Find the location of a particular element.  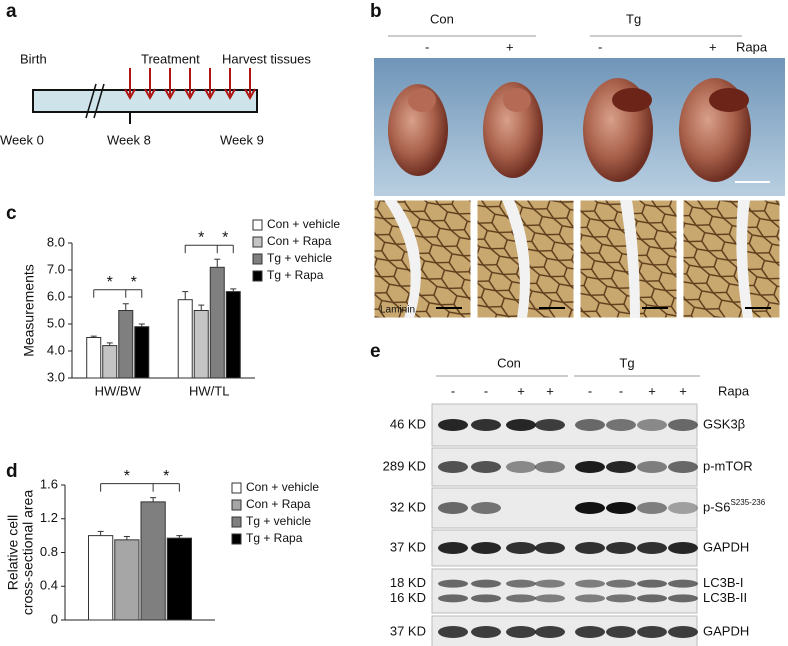

superscript: S235-236 is located at coordinates (747, 502).